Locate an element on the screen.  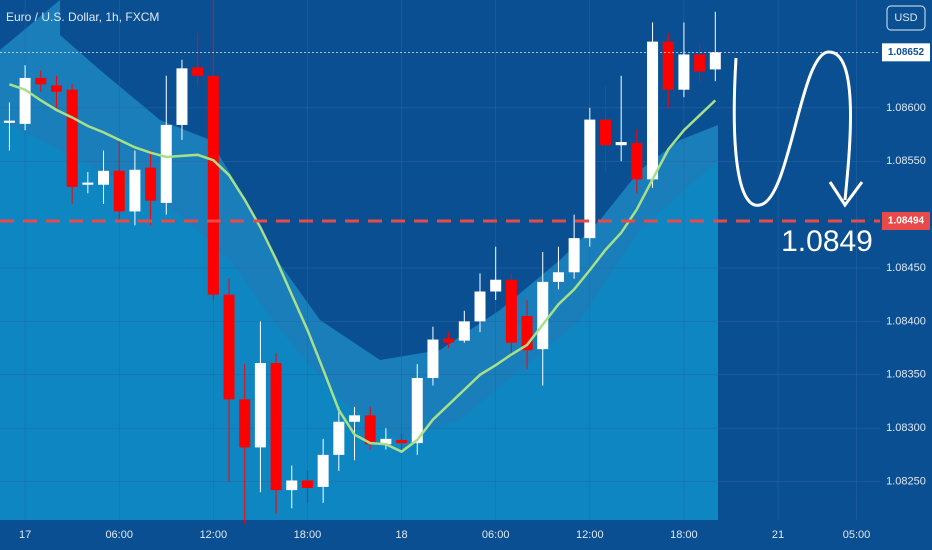
y-tick-label: 1.08350 is located at coordinates (906, 375).